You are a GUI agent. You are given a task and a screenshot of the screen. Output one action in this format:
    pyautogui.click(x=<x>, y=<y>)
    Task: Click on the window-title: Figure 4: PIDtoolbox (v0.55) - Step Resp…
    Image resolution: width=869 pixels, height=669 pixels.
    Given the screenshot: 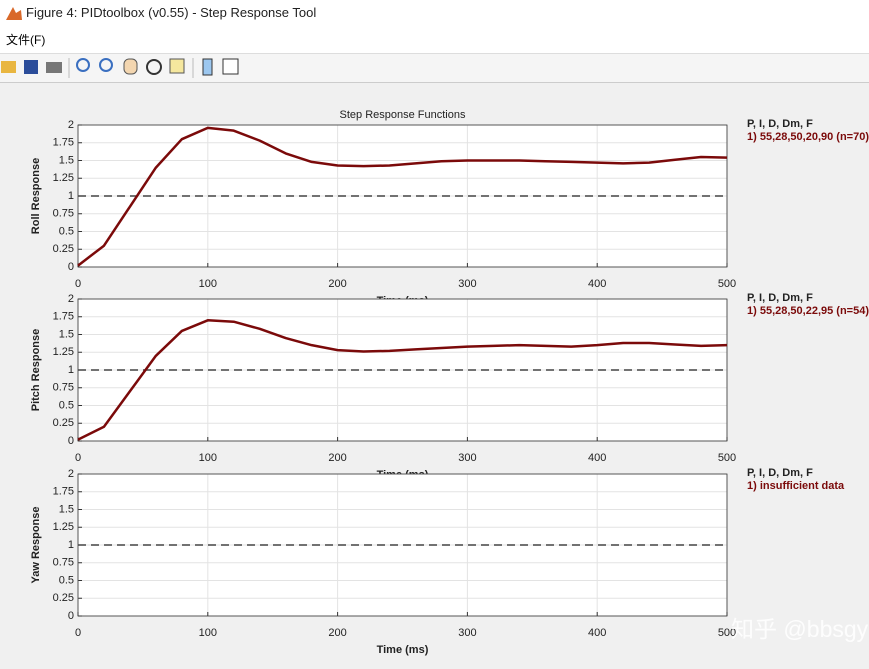 What is the action you would take?
    pyautogui.click(x=171, y=12)
    